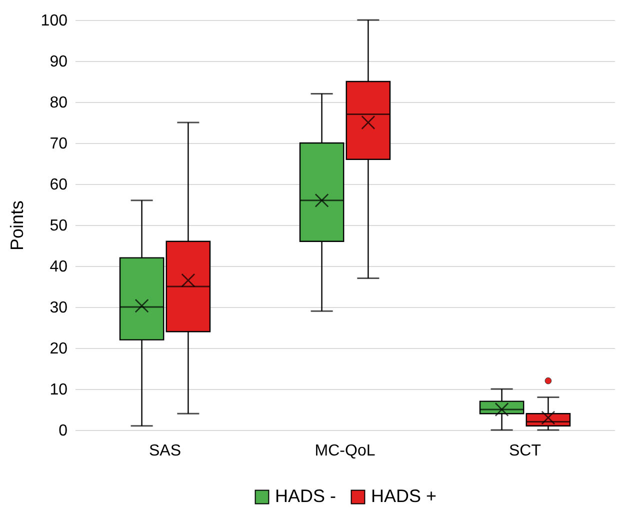 Image resolution: width=640 pixels, height=531 pixels. Describe the element at coordinates (345, 451) in the screenshot. I see `x-tick-label: MC-QoL` at that location.